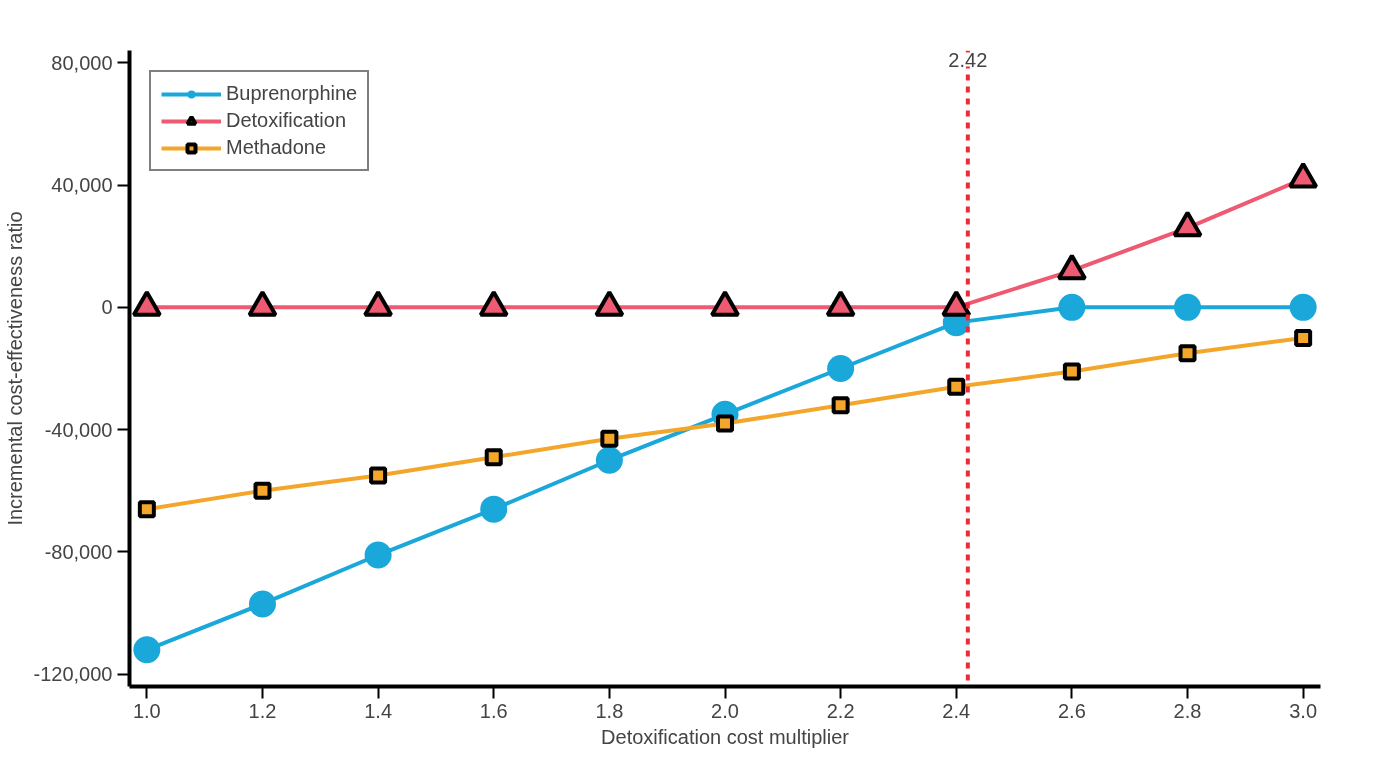  Describe the element at coordinates (262, 710) in the screenshot. I see `x-tick-label: 1.2` at that location.